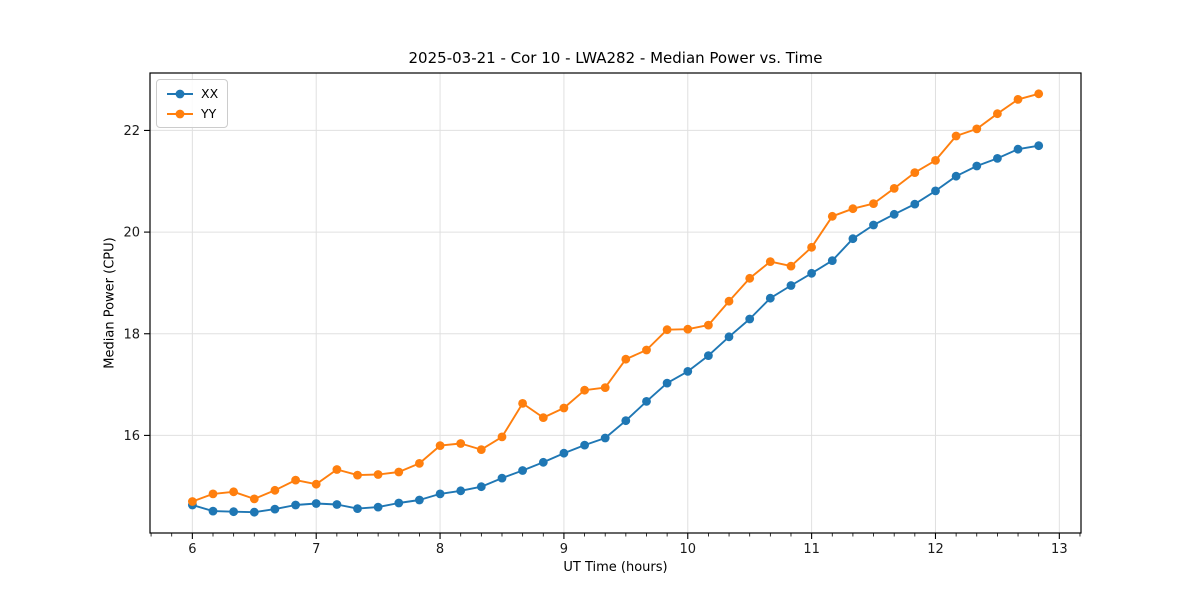 This screenshot has height=600, width=1200. What do you see at coordinates (615, 567) in the screenshot?
I see `x-axis-label: UT Time (hours)` at bounding box center [615, 567].